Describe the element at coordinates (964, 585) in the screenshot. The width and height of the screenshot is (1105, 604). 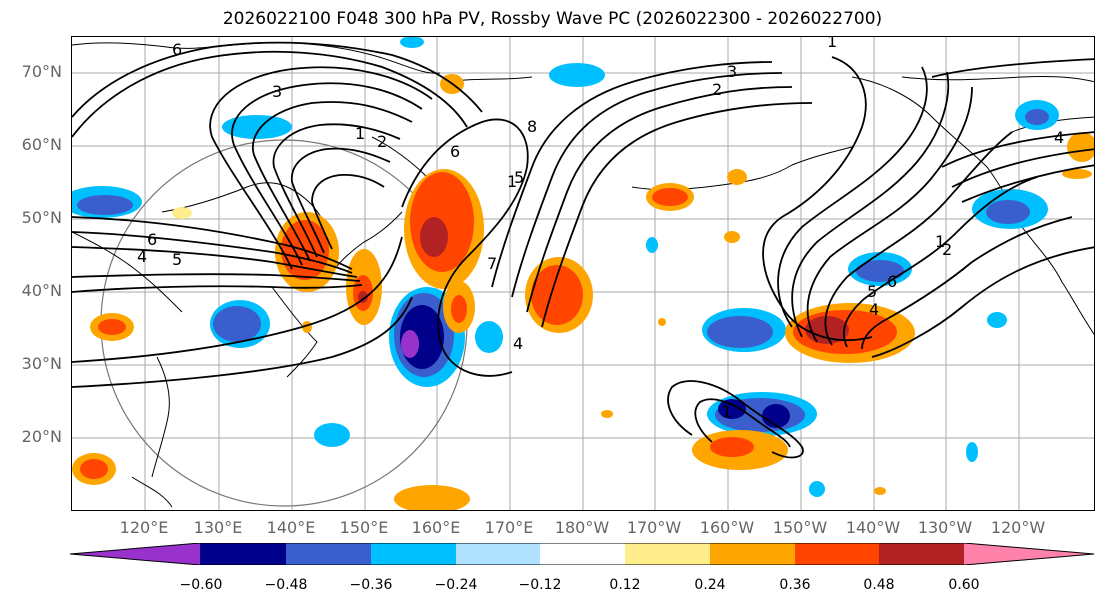
I see `colorbar-tick: 0.60` at that location.